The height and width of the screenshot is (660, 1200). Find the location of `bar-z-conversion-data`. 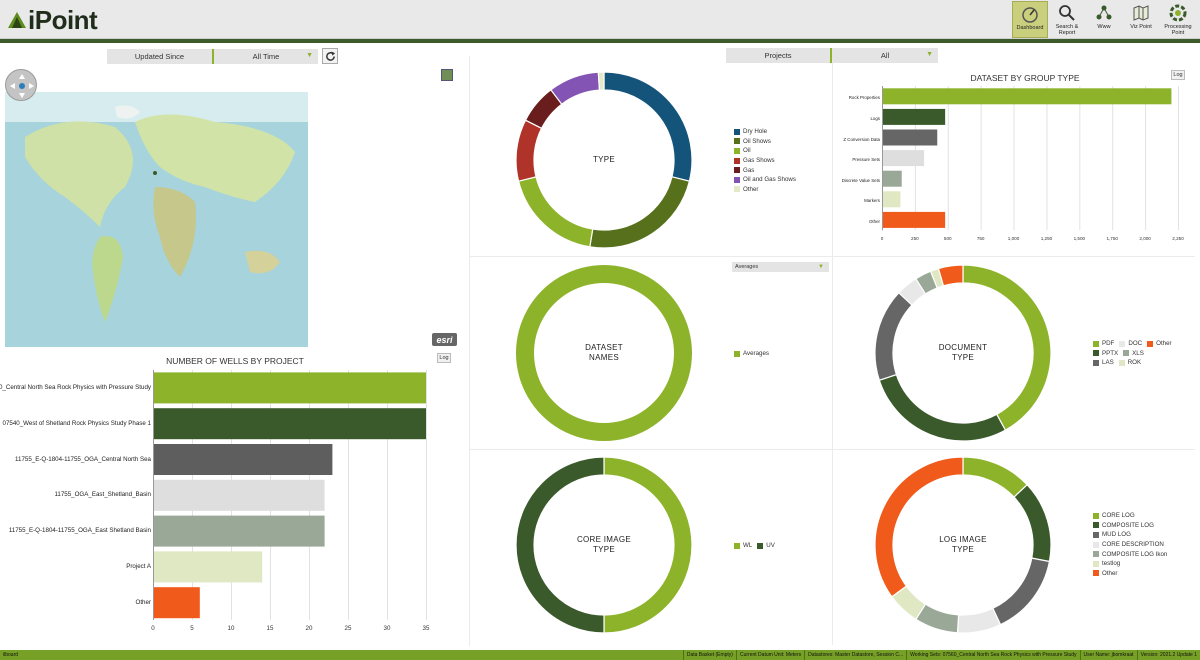

bar-z-conversion-data is located at coordinates (910, 137).